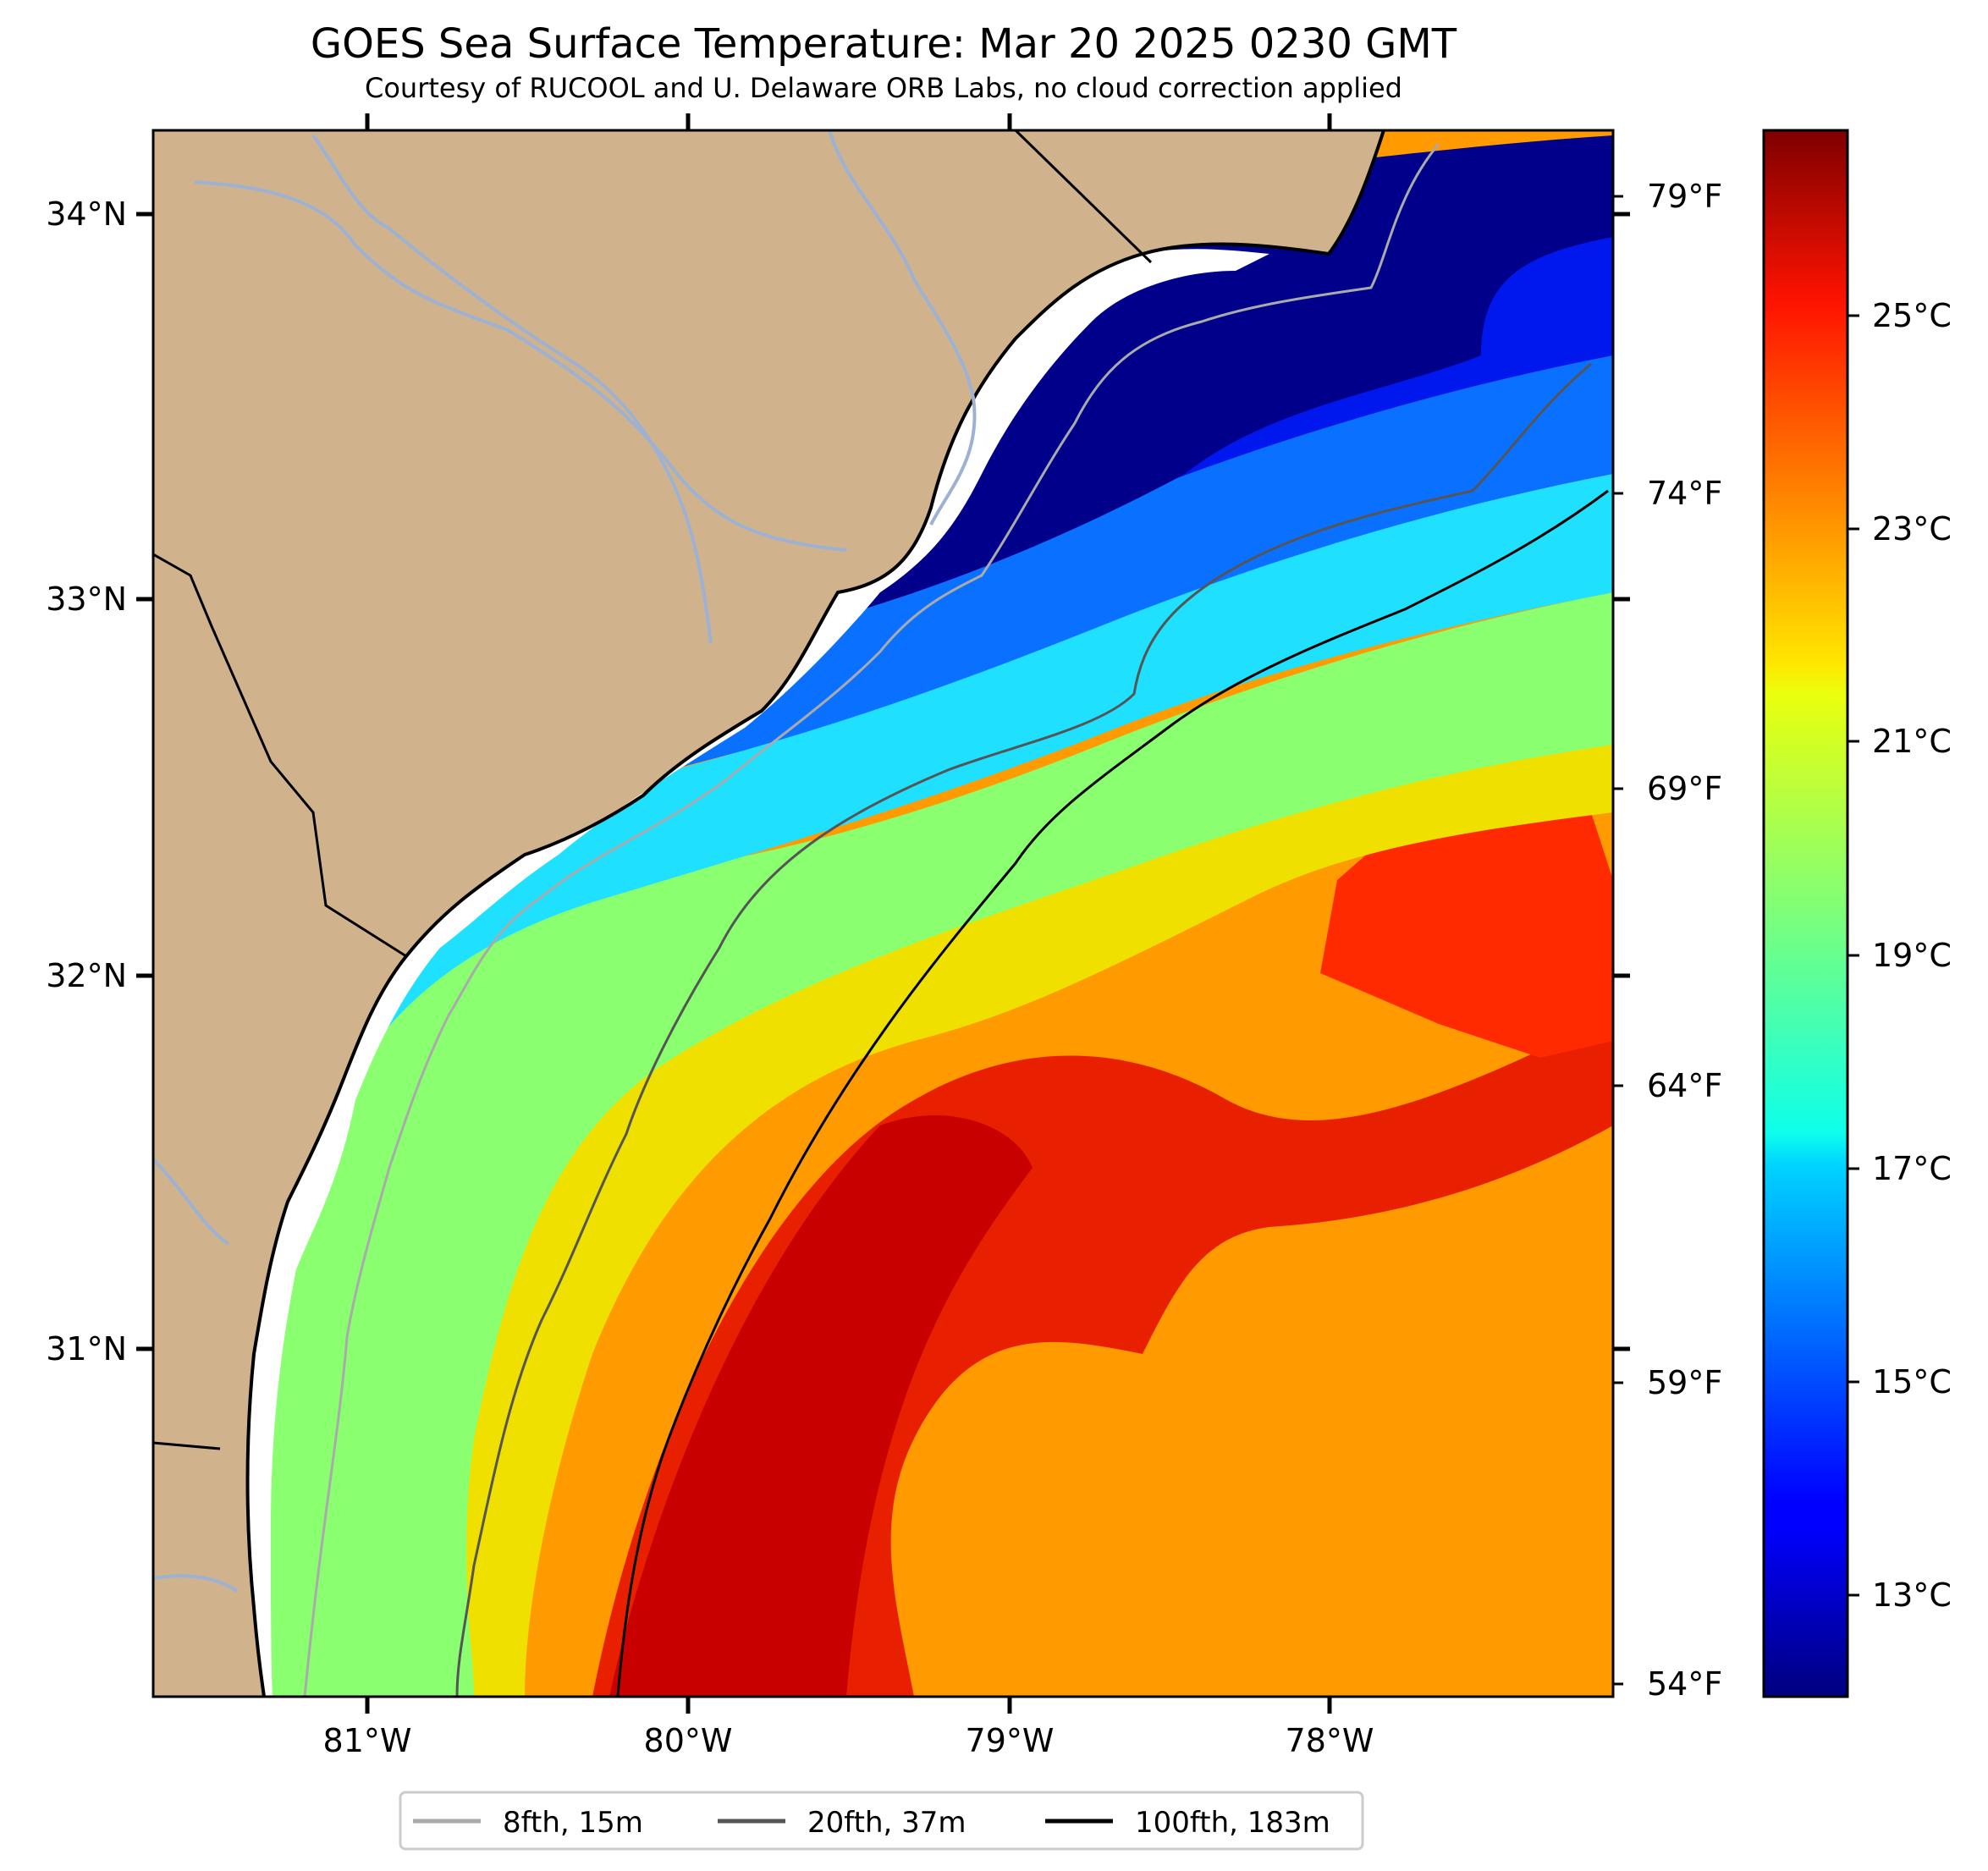 This screenshot has height=1871, width=1988. What do you see at coordinates (1684, 1684) in the screenshot?
I see `fahrenheit-label: 54°F` at bounding box center [1684, 1684].